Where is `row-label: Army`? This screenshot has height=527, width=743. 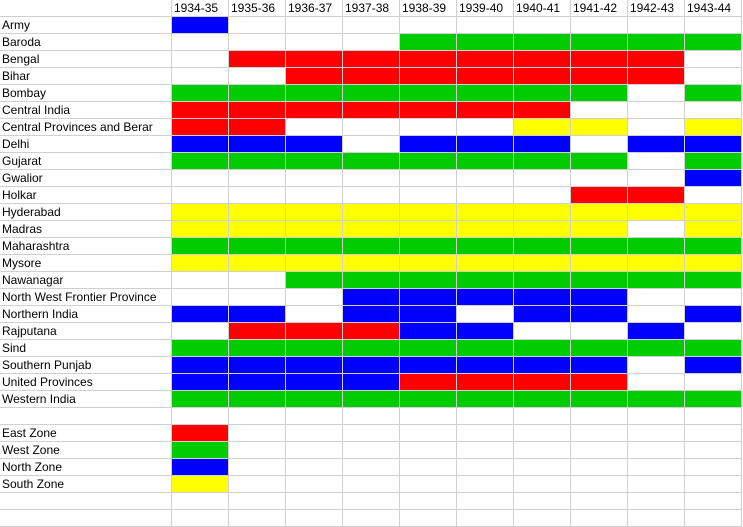 row-label: Army is located at coordinates (86, 25).